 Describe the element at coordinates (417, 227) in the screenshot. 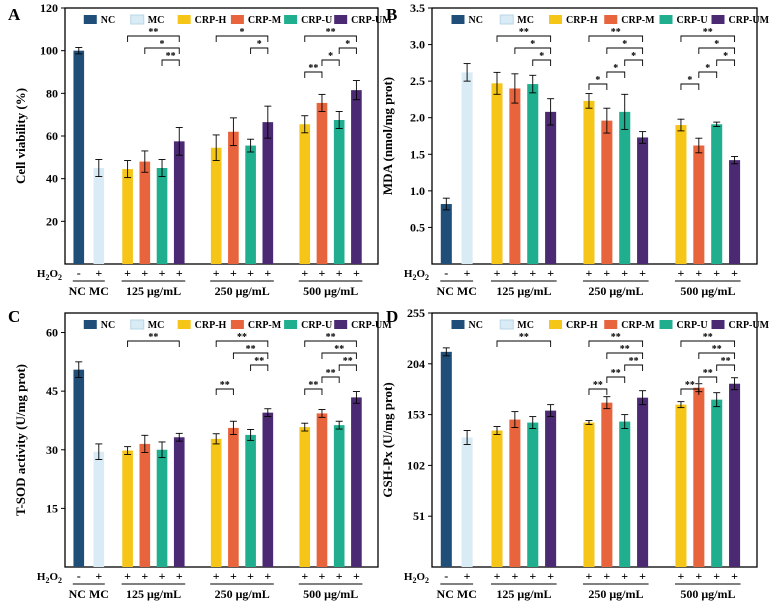

I see `y-tick-label: 0.5` at that location.